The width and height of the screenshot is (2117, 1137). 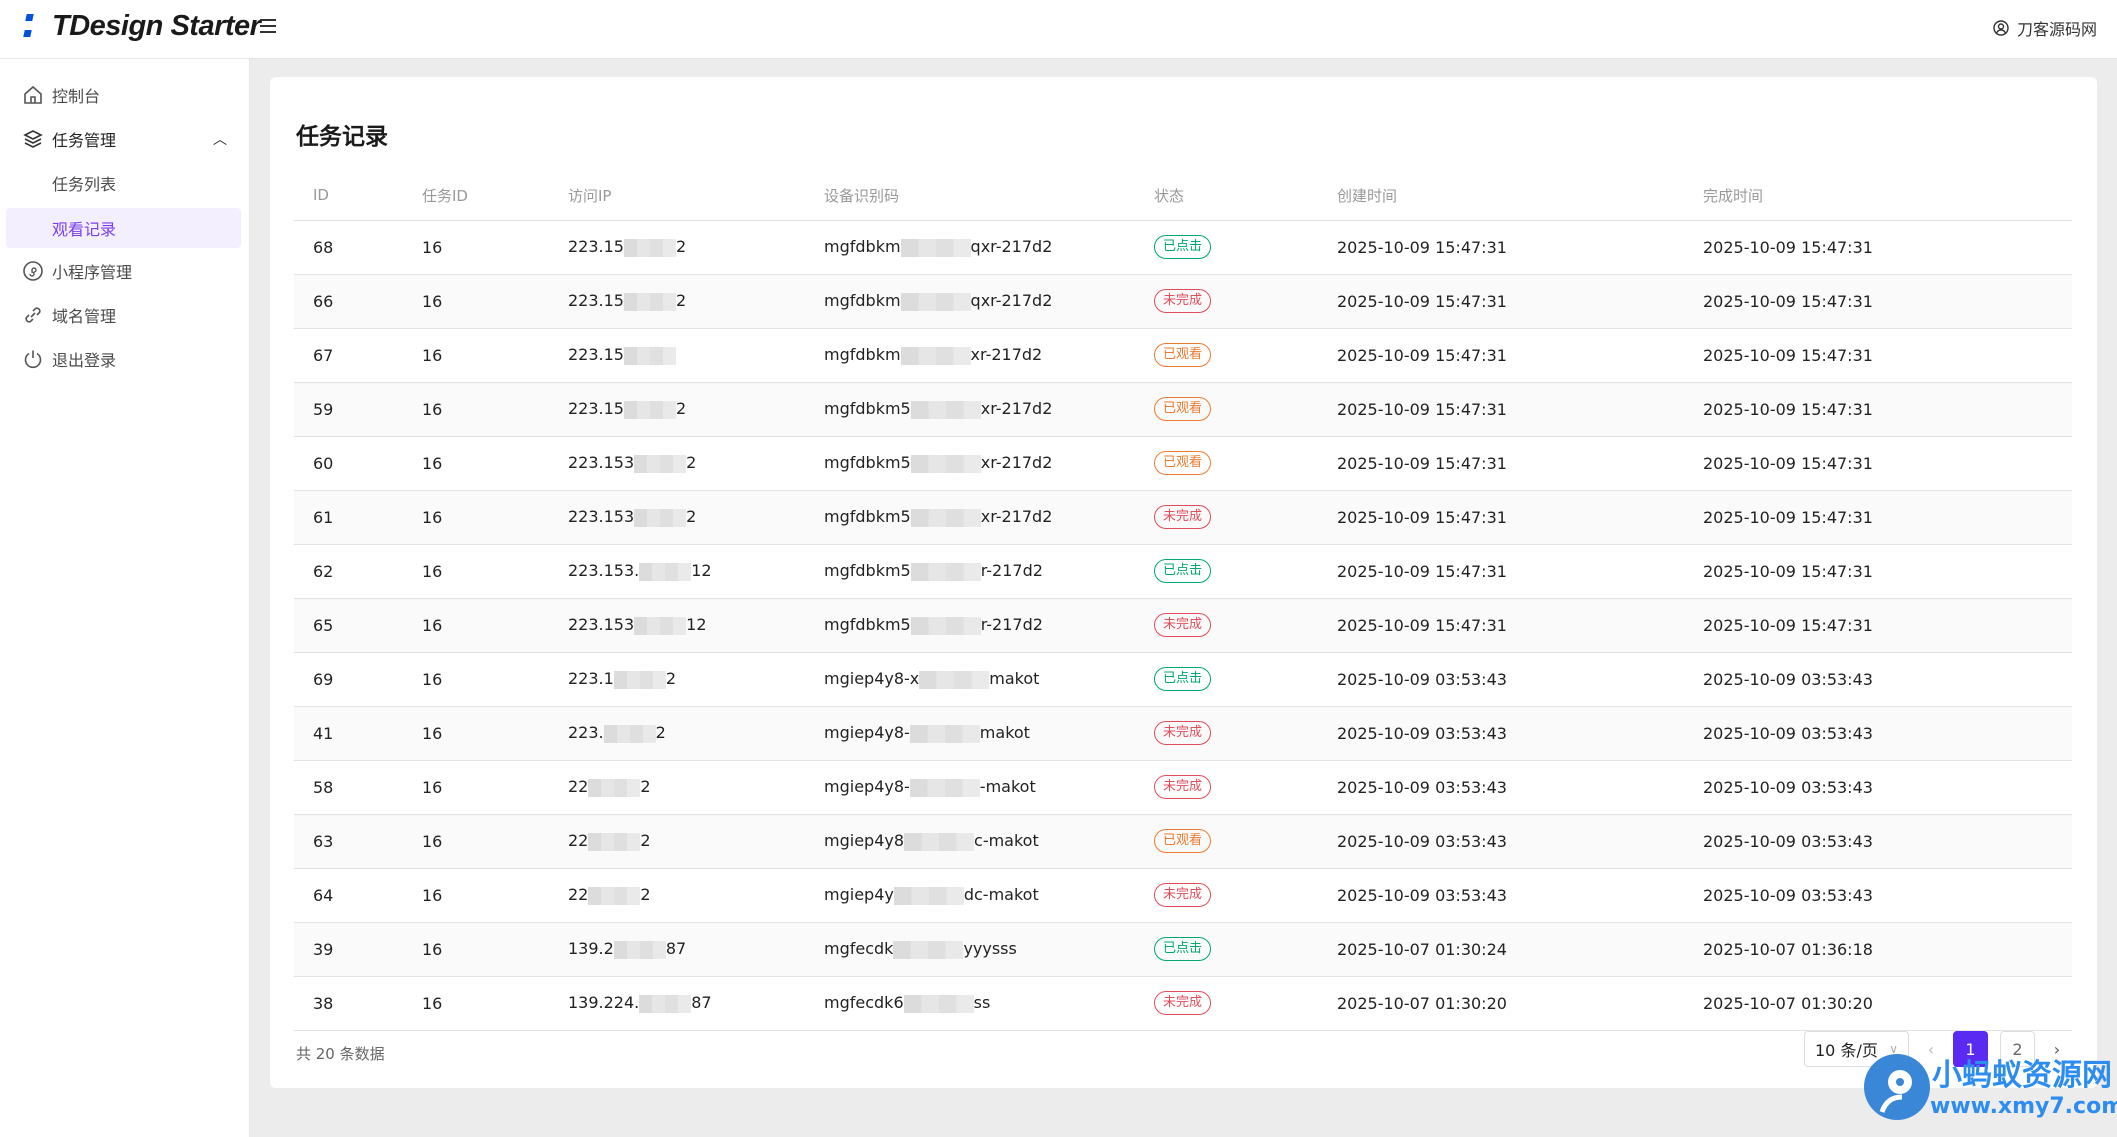 I want to click on cell-id: 67, so click(x=358, y=355).